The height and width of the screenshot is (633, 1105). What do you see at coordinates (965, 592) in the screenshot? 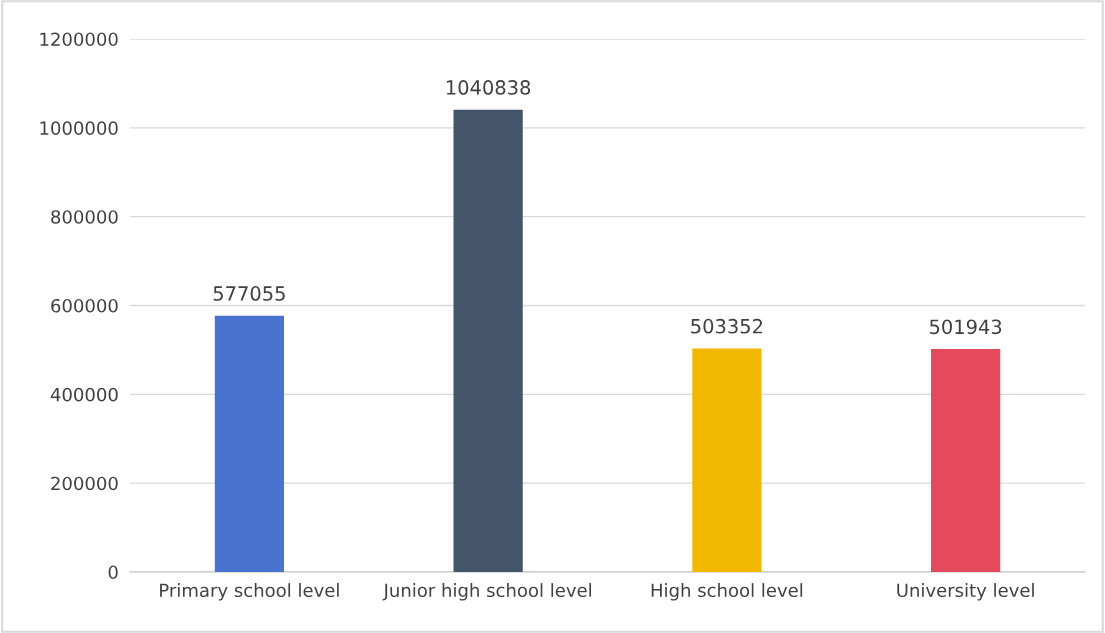
I see `x-tick-label: University level` at bounding box center [965, 592].